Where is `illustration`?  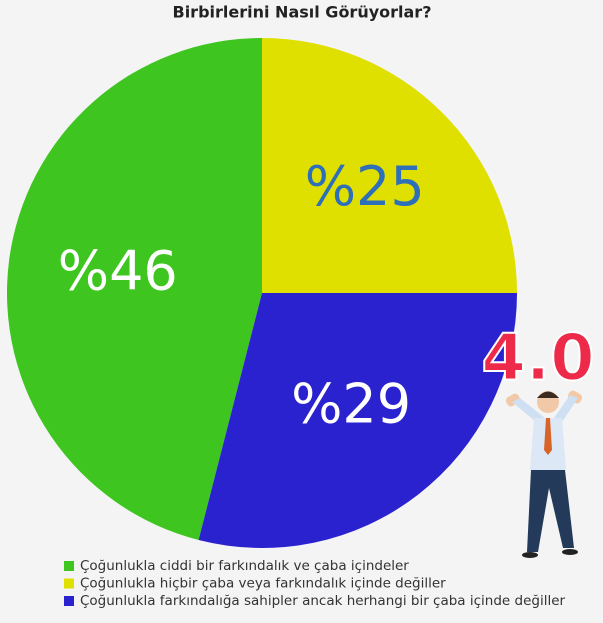
illustration is located at coordinates (544, 474).